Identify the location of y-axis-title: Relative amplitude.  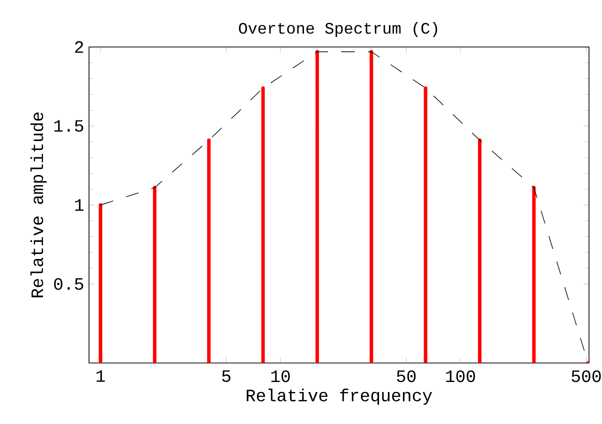
(38, 205).